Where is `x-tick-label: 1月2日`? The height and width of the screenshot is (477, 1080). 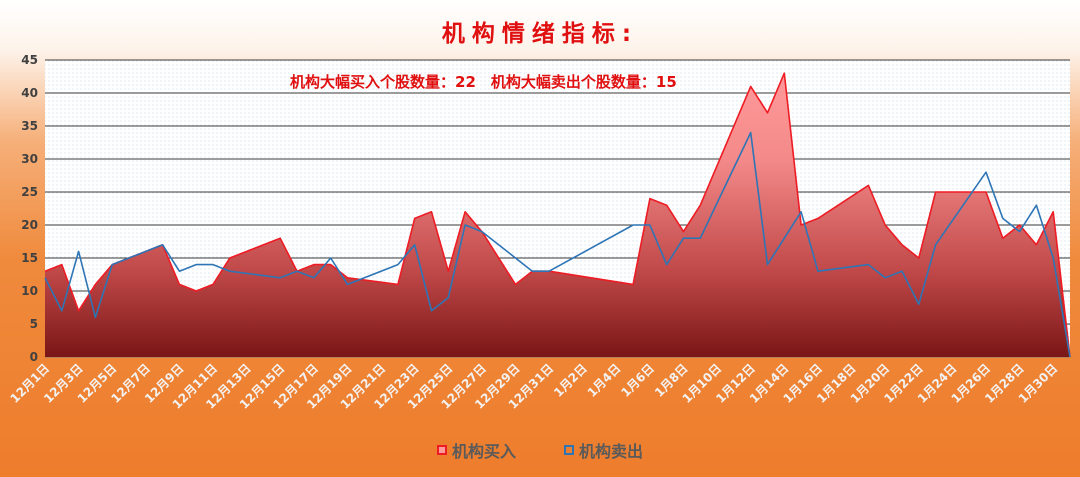
x-tick-label: 1月2日 is located at coordinates (570, 380).